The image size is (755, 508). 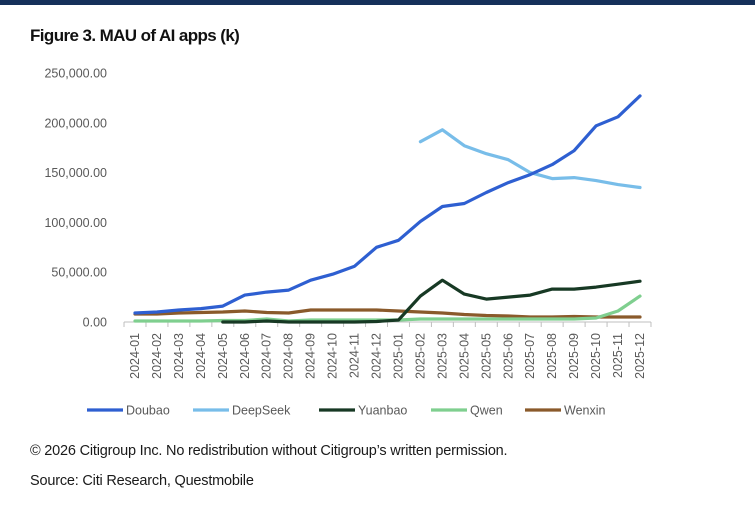 What do you see at coordinates (142, 481) in the screenshot?
I see `source-note: Source: Citi Research, Questmobile` at bounding box center [142, 481].